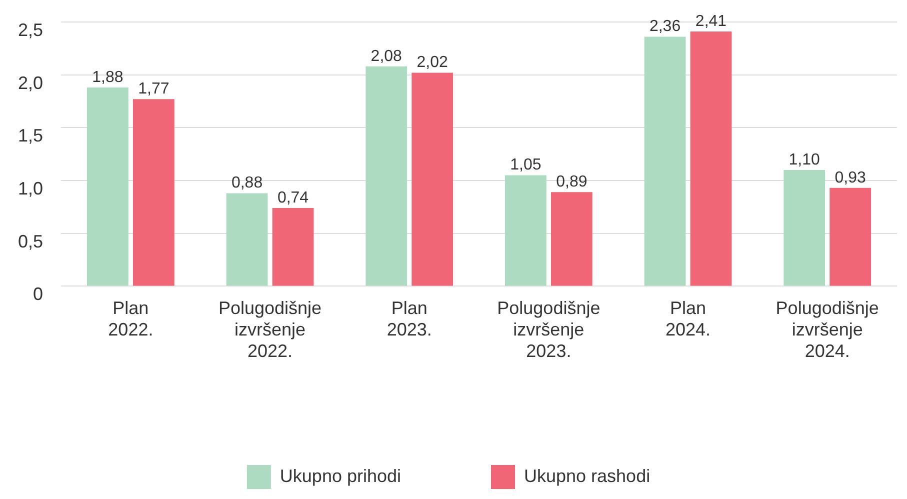 This screenshot has height=499, width=907. What do you see at coordinates (572, 182) in the screenshot?
I see `data-label: 0,89` at bounding box center [572, 182].